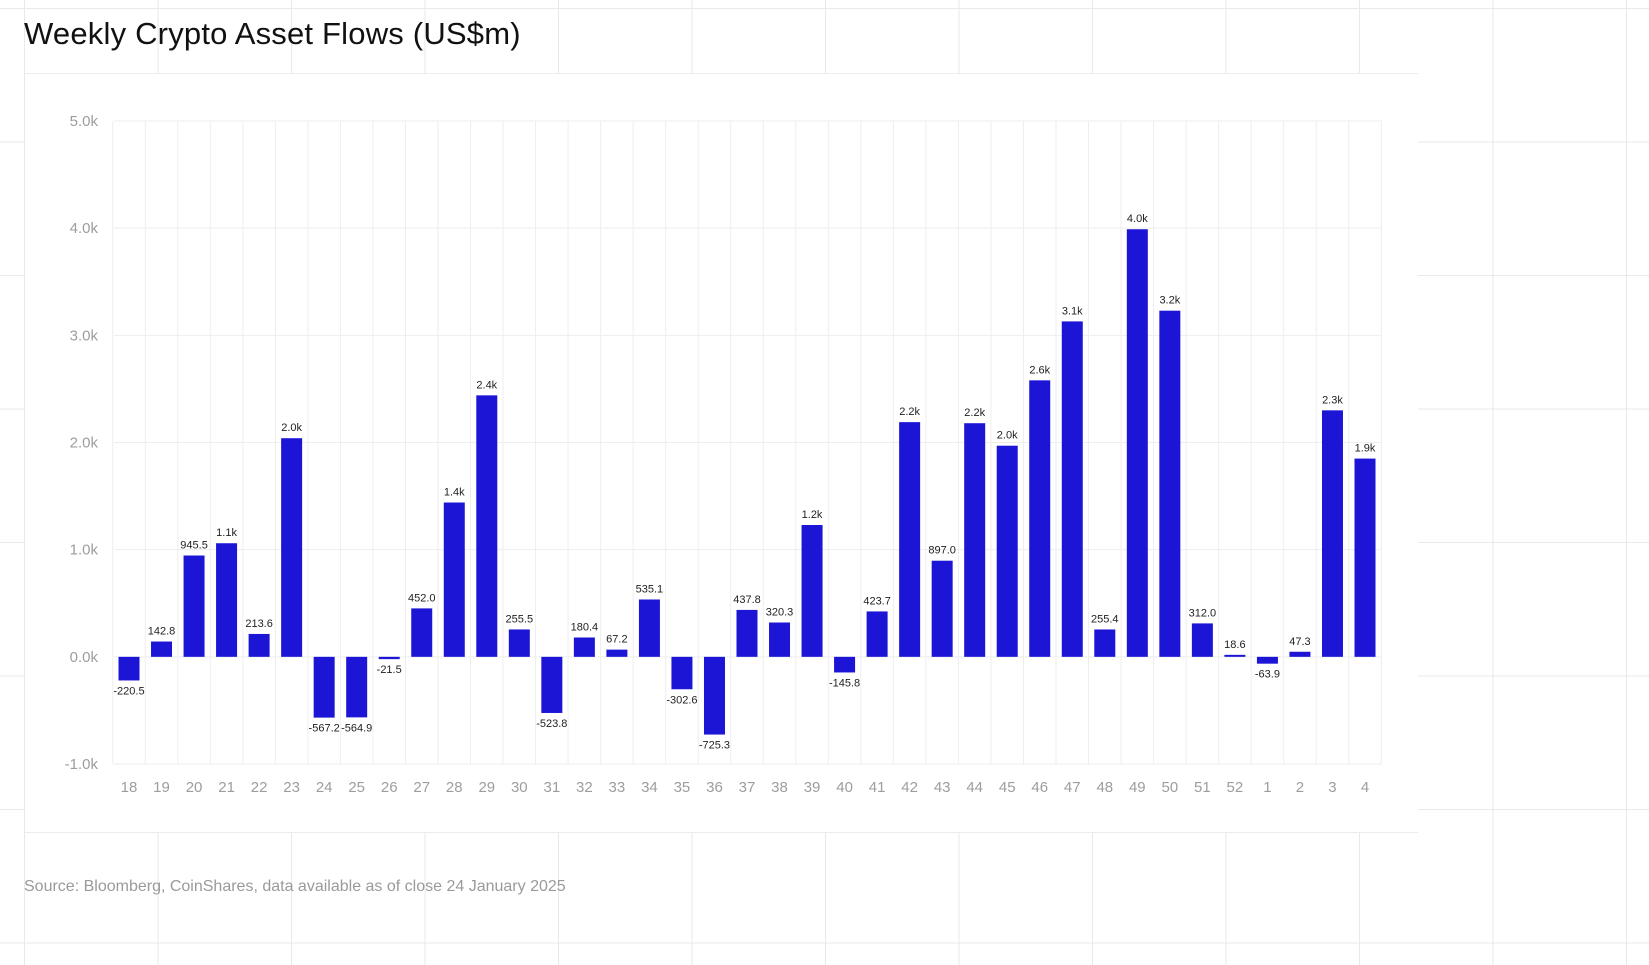  I want to click on data-label: 255.5, so click(520, 619).